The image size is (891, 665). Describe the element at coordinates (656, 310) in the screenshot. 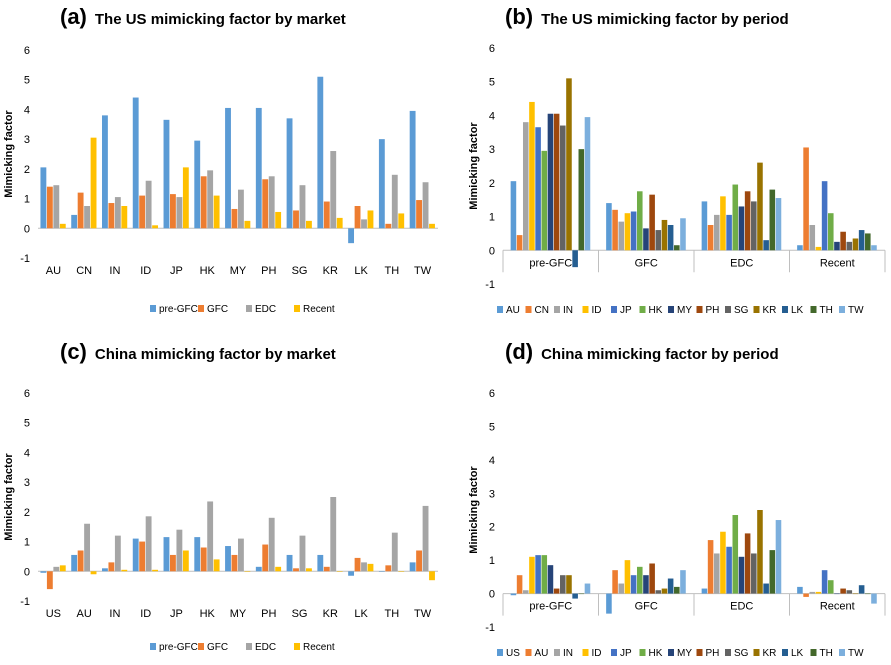

I see `legend-label: HK` at that location.